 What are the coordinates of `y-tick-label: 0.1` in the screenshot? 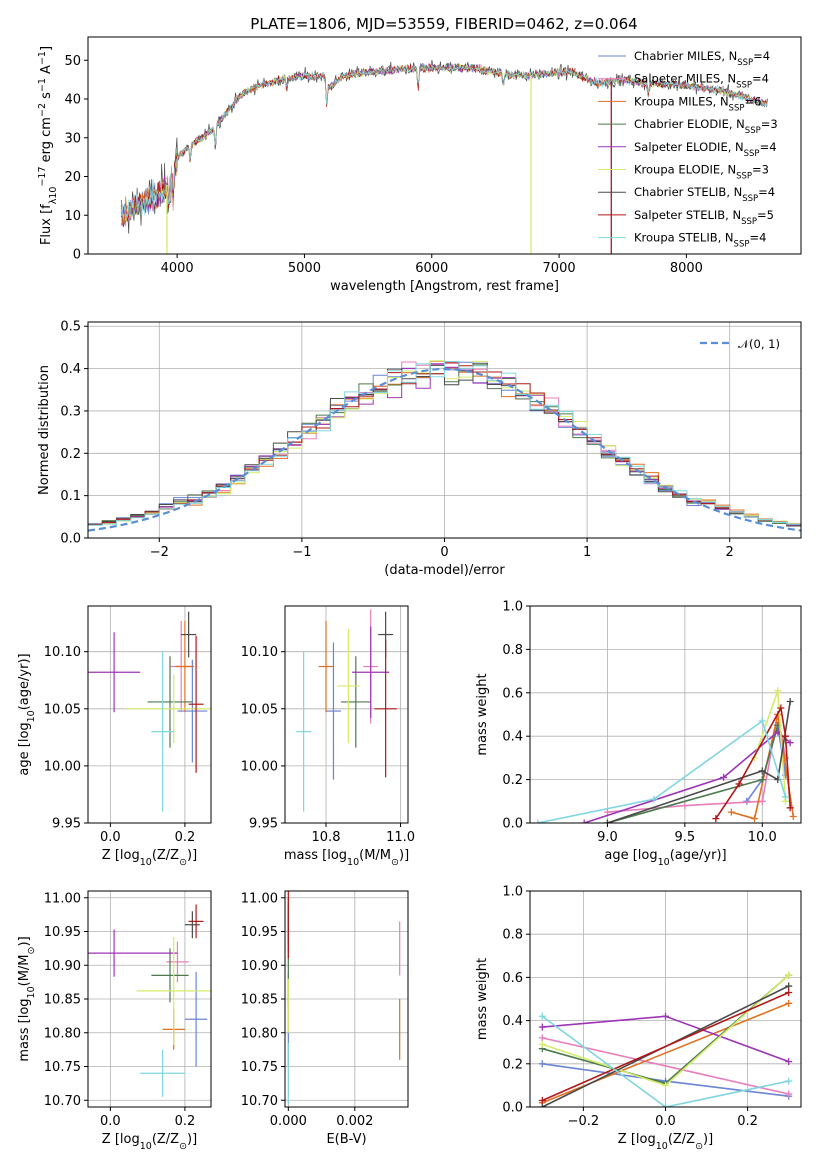 It's located at (70, 496).